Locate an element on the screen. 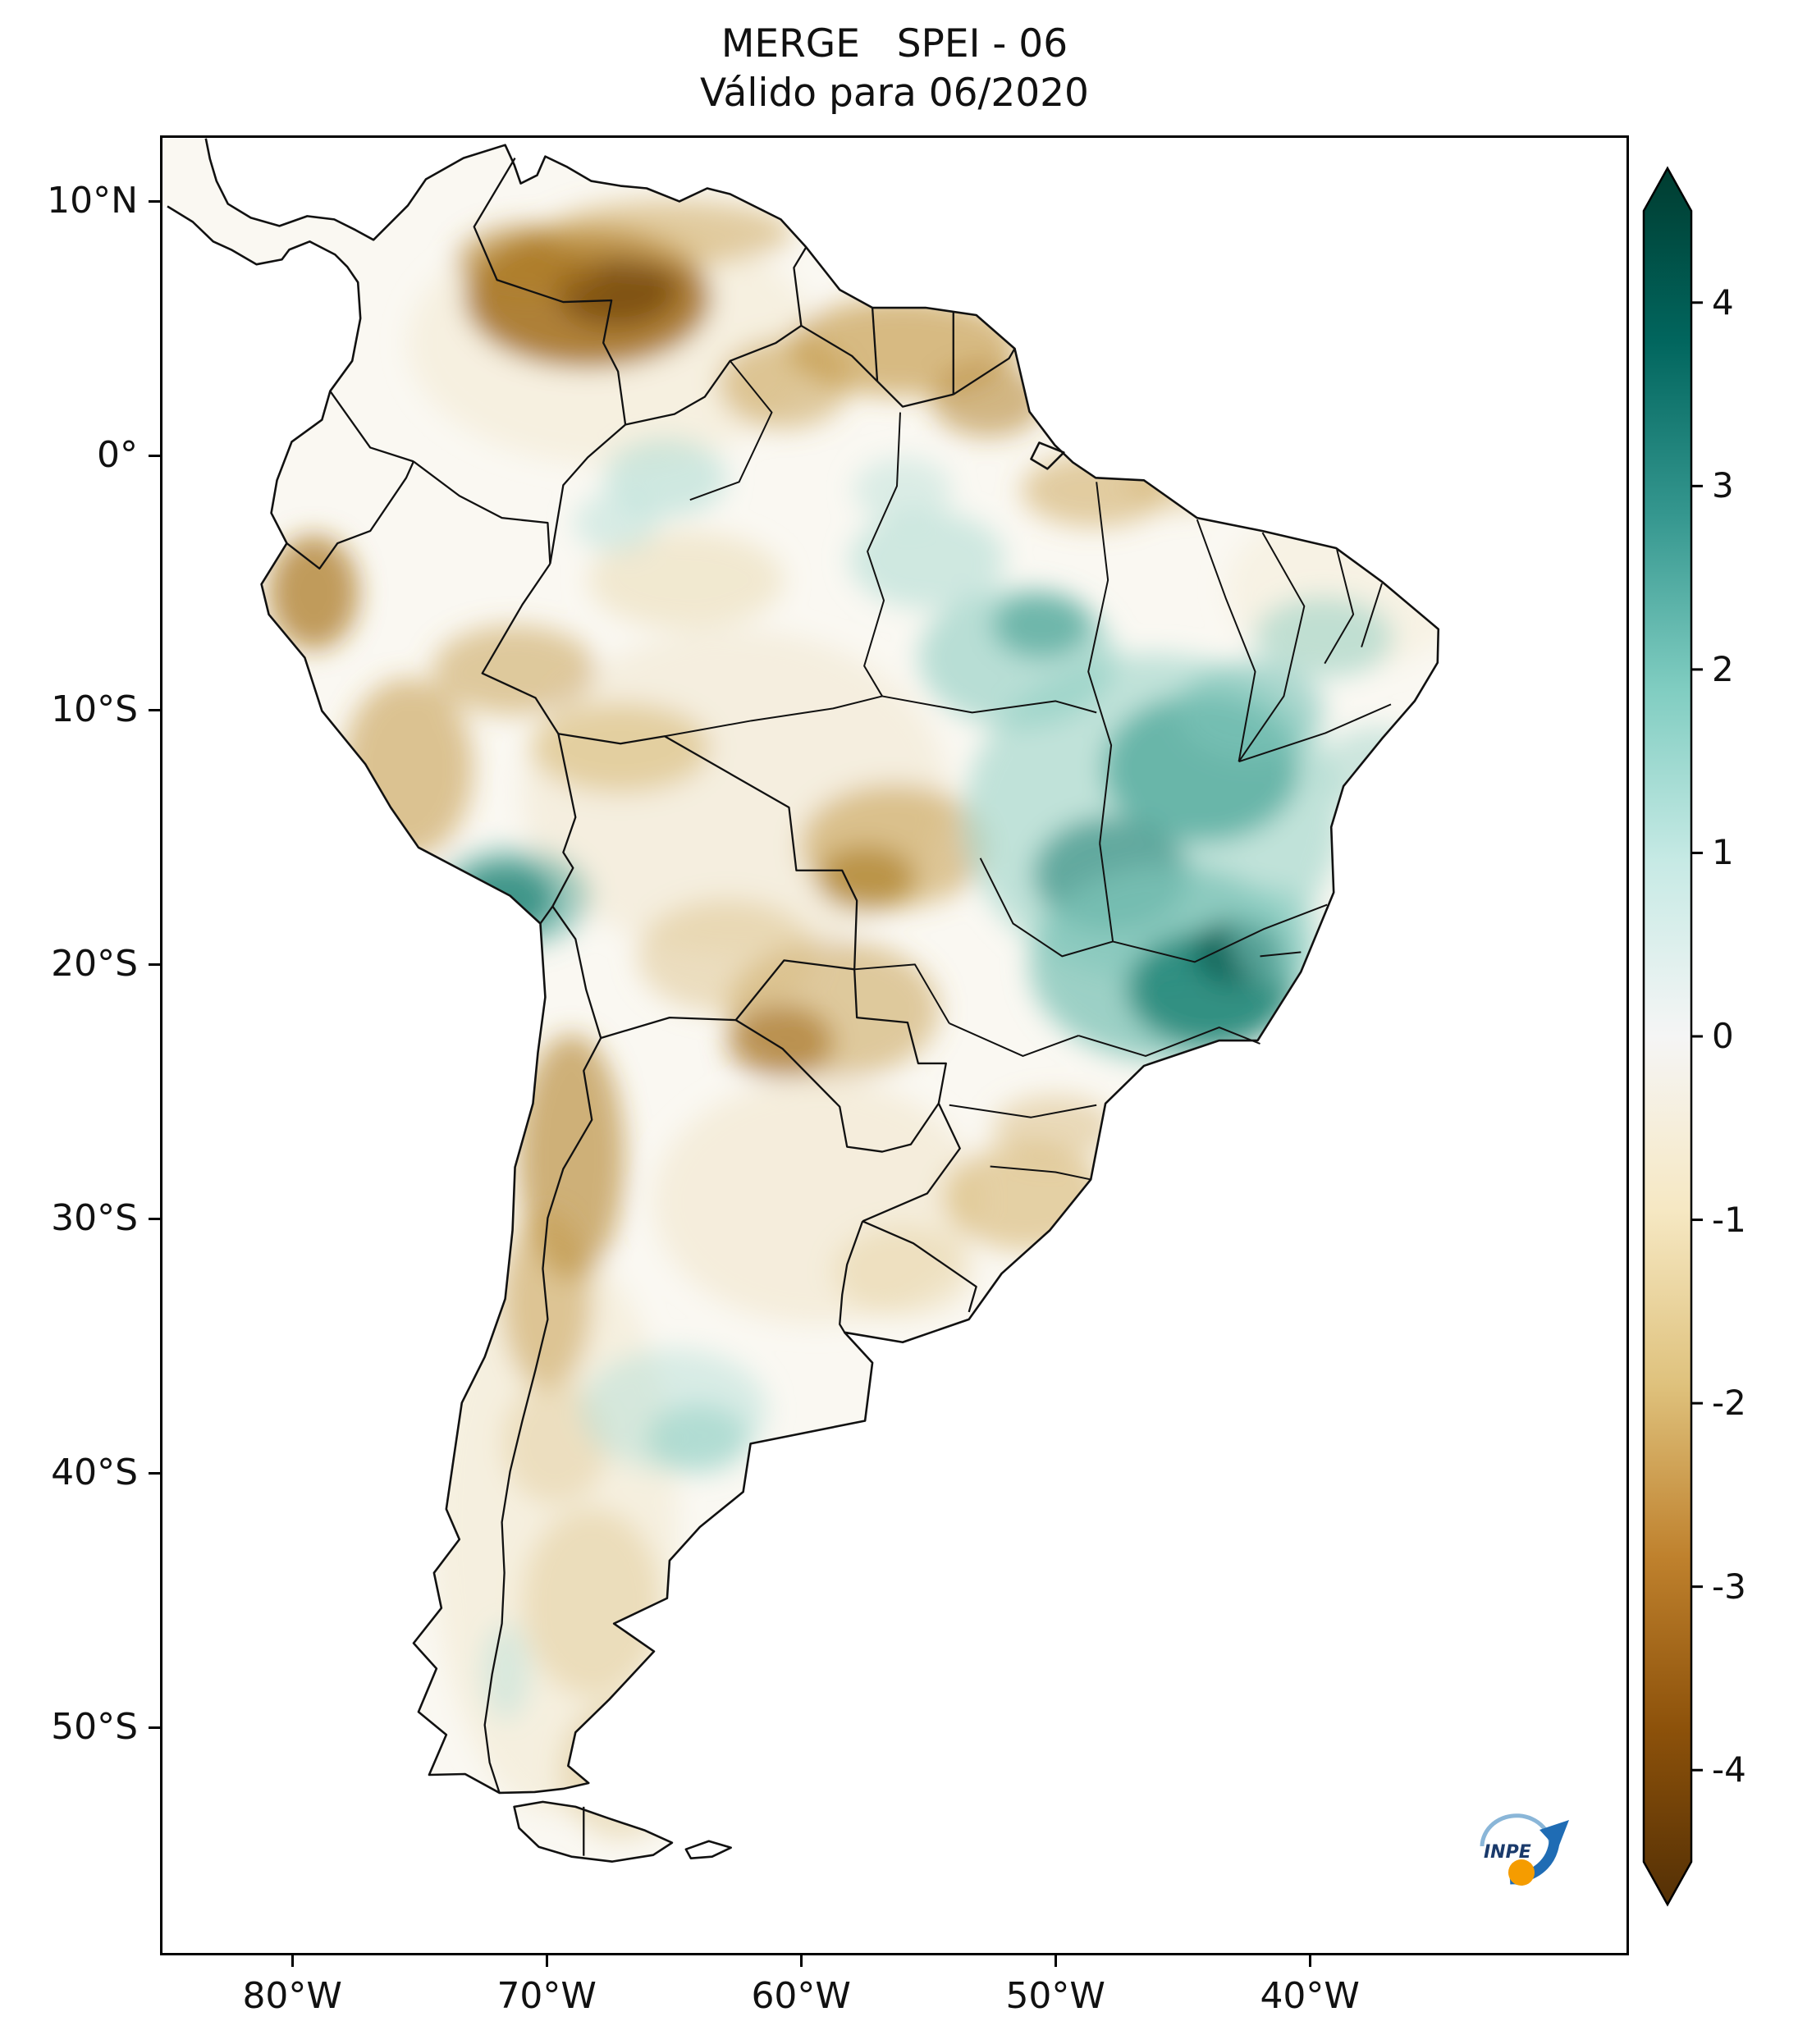  y-tick-label: 50°S is located at coordinates (94, 1726).